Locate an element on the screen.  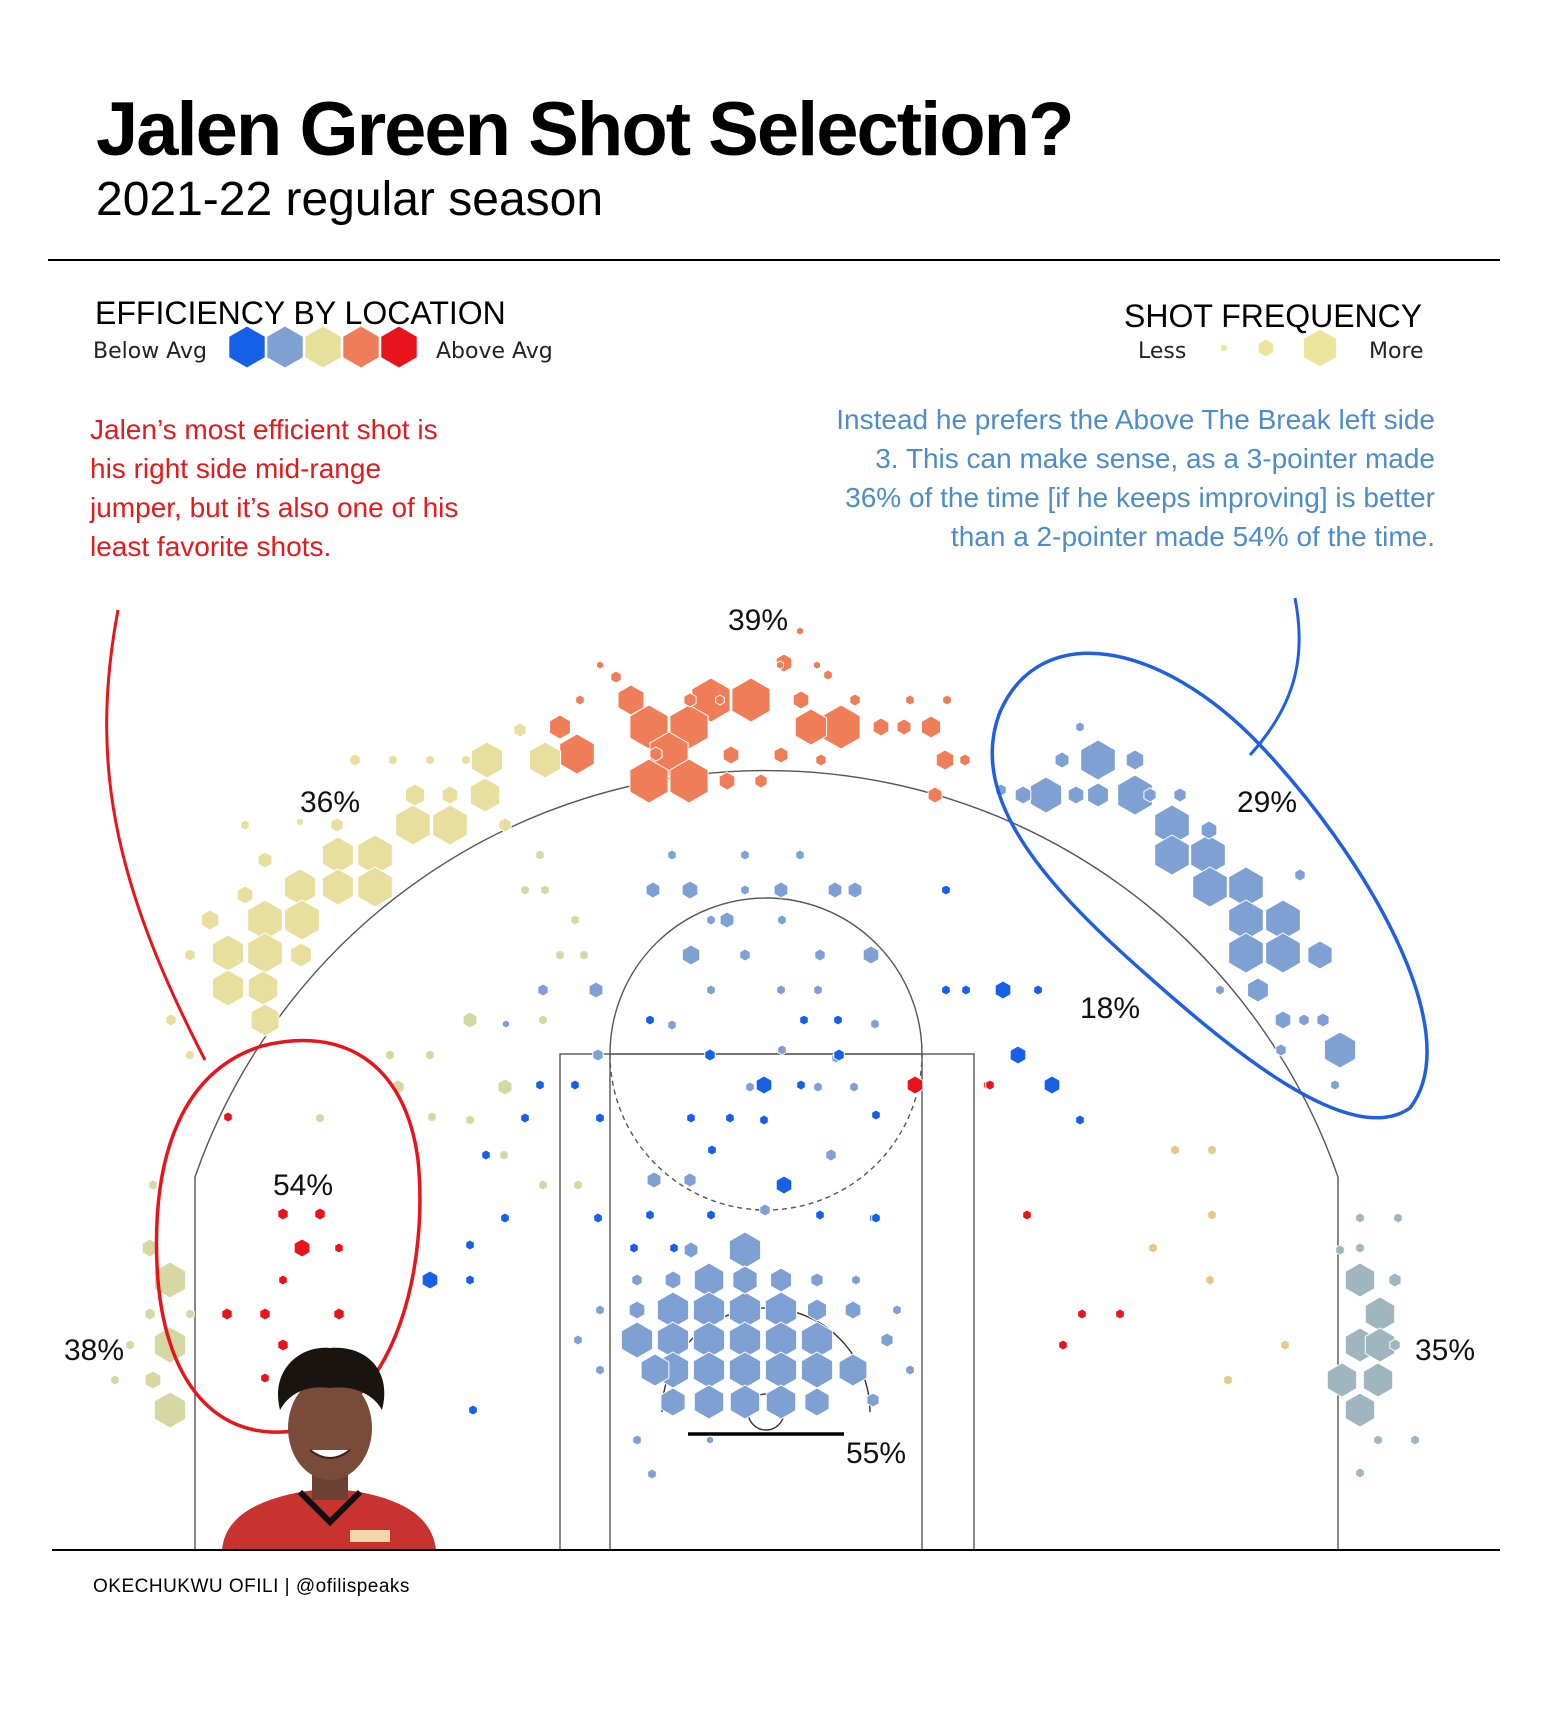
player-photo is located at coordinates (329, 1448).